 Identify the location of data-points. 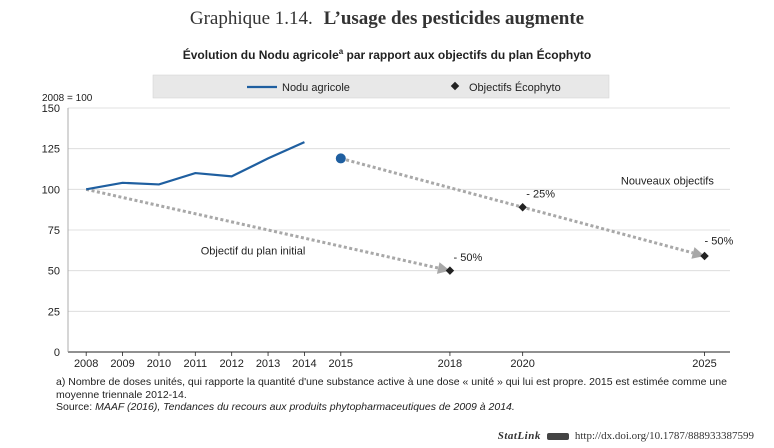
(522, 214).